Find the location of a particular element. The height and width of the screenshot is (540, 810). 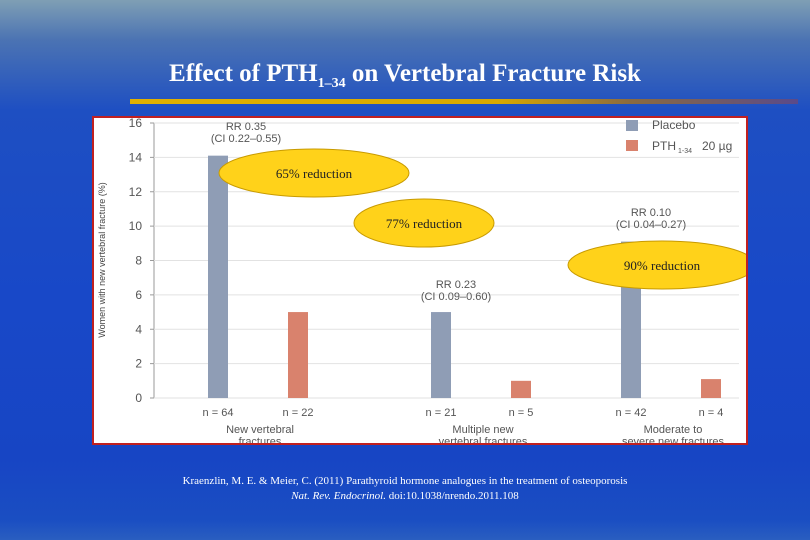

y-tick-label: 16 is located at coordinates (136, 124).